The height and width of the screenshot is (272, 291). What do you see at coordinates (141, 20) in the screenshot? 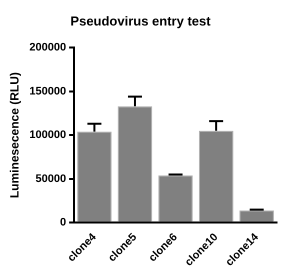
I see `chart-title: Pseudovirus entry test` at bounding box center [141, 20].